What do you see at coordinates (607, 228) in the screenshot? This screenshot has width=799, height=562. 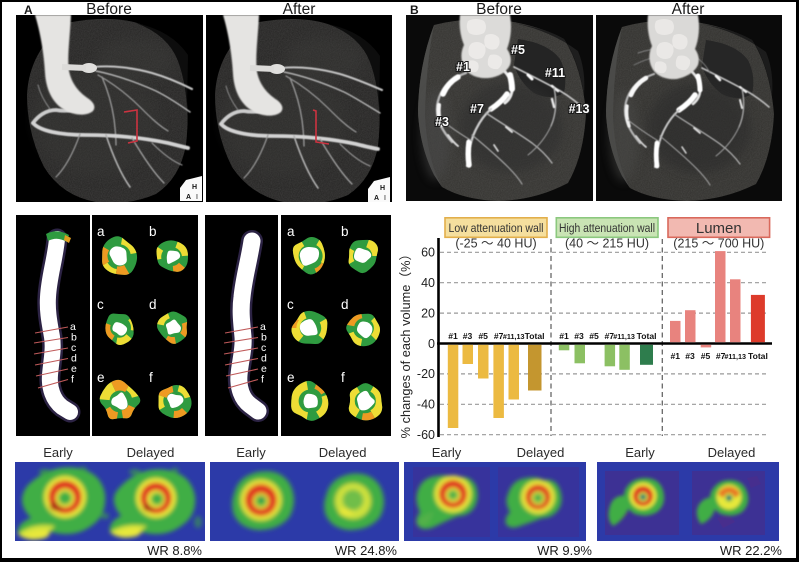 I see `svg-text: High attenuation wall` at bounding box center [607, 228].